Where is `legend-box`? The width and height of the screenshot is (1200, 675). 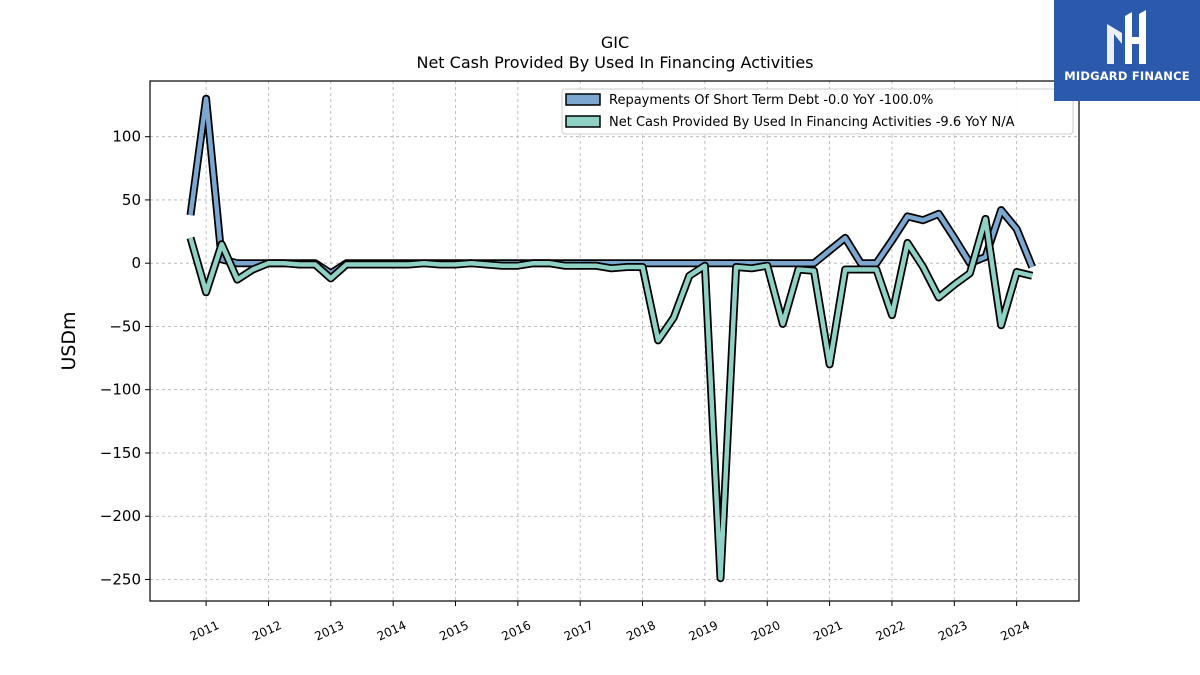 legend-box is located at coordinates (817, 111).